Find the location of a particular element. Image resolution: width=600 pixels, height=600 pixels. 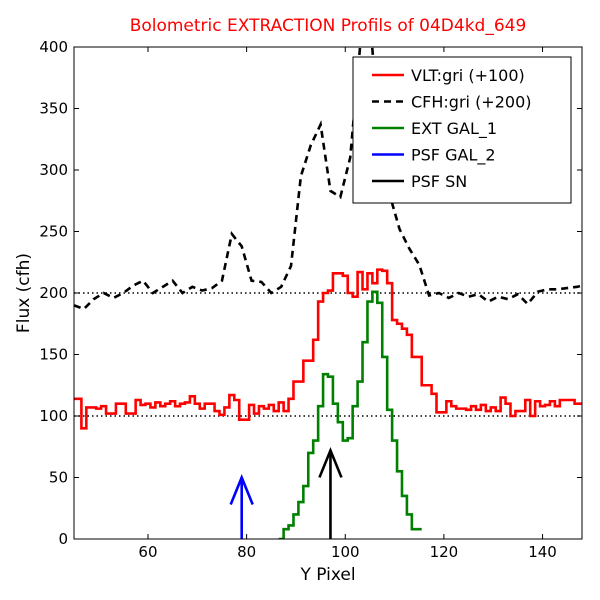

legend-label: VLT:gri (+100) is located at coordinates (468, 75).